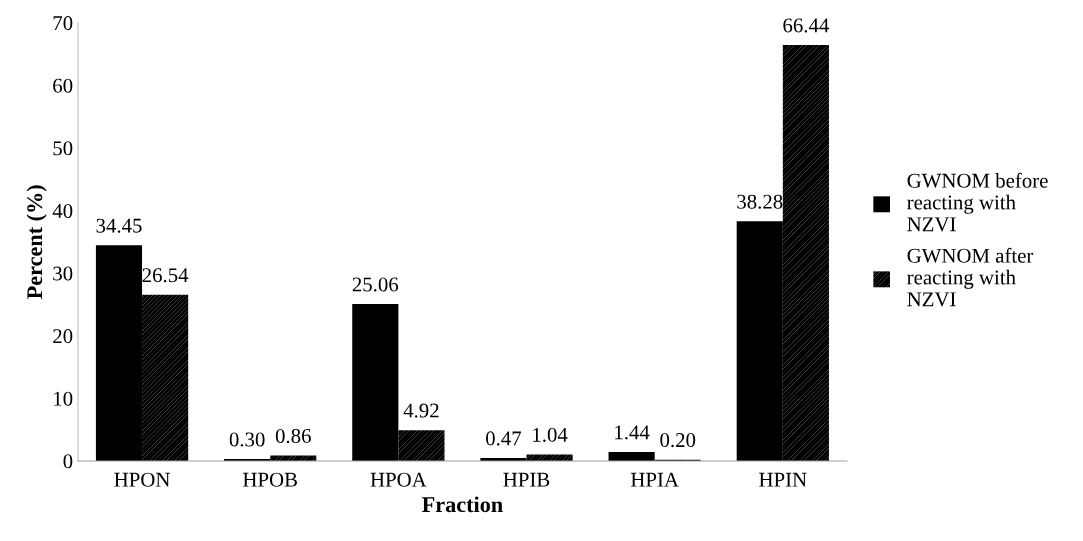 This screenshot has height=541, width=1083. Describe the element at coordinates (142, 479) in the screenshot. I see `x-tick-label: HPON` at that location.